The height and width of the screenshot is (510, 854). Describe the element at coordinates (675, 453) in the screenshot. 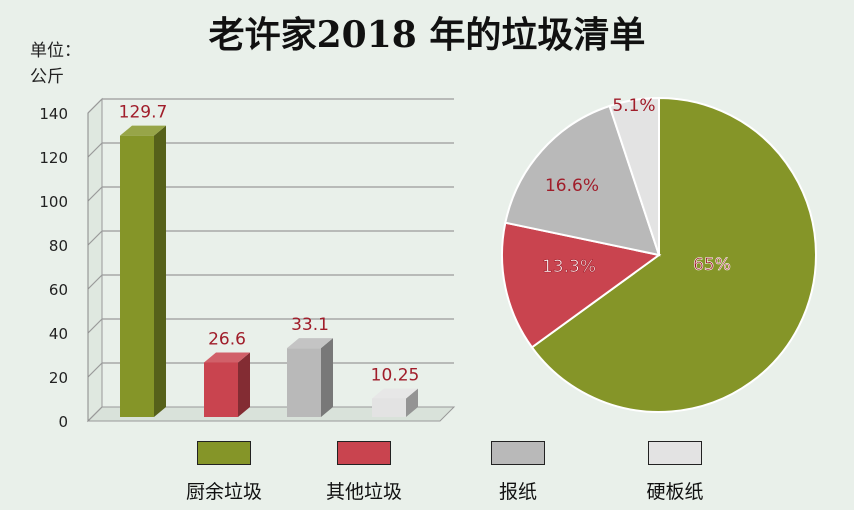

I see `legend-swatch-cardboard` at that location.